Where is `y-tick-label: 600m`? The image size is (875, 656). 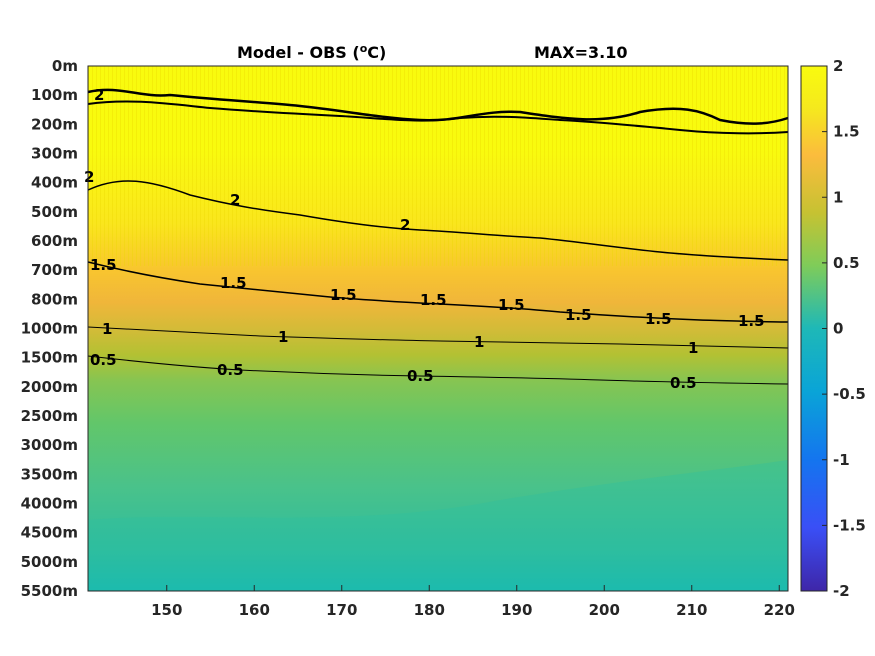
y-tick-label: 600m is located at coordinates (54, 241).